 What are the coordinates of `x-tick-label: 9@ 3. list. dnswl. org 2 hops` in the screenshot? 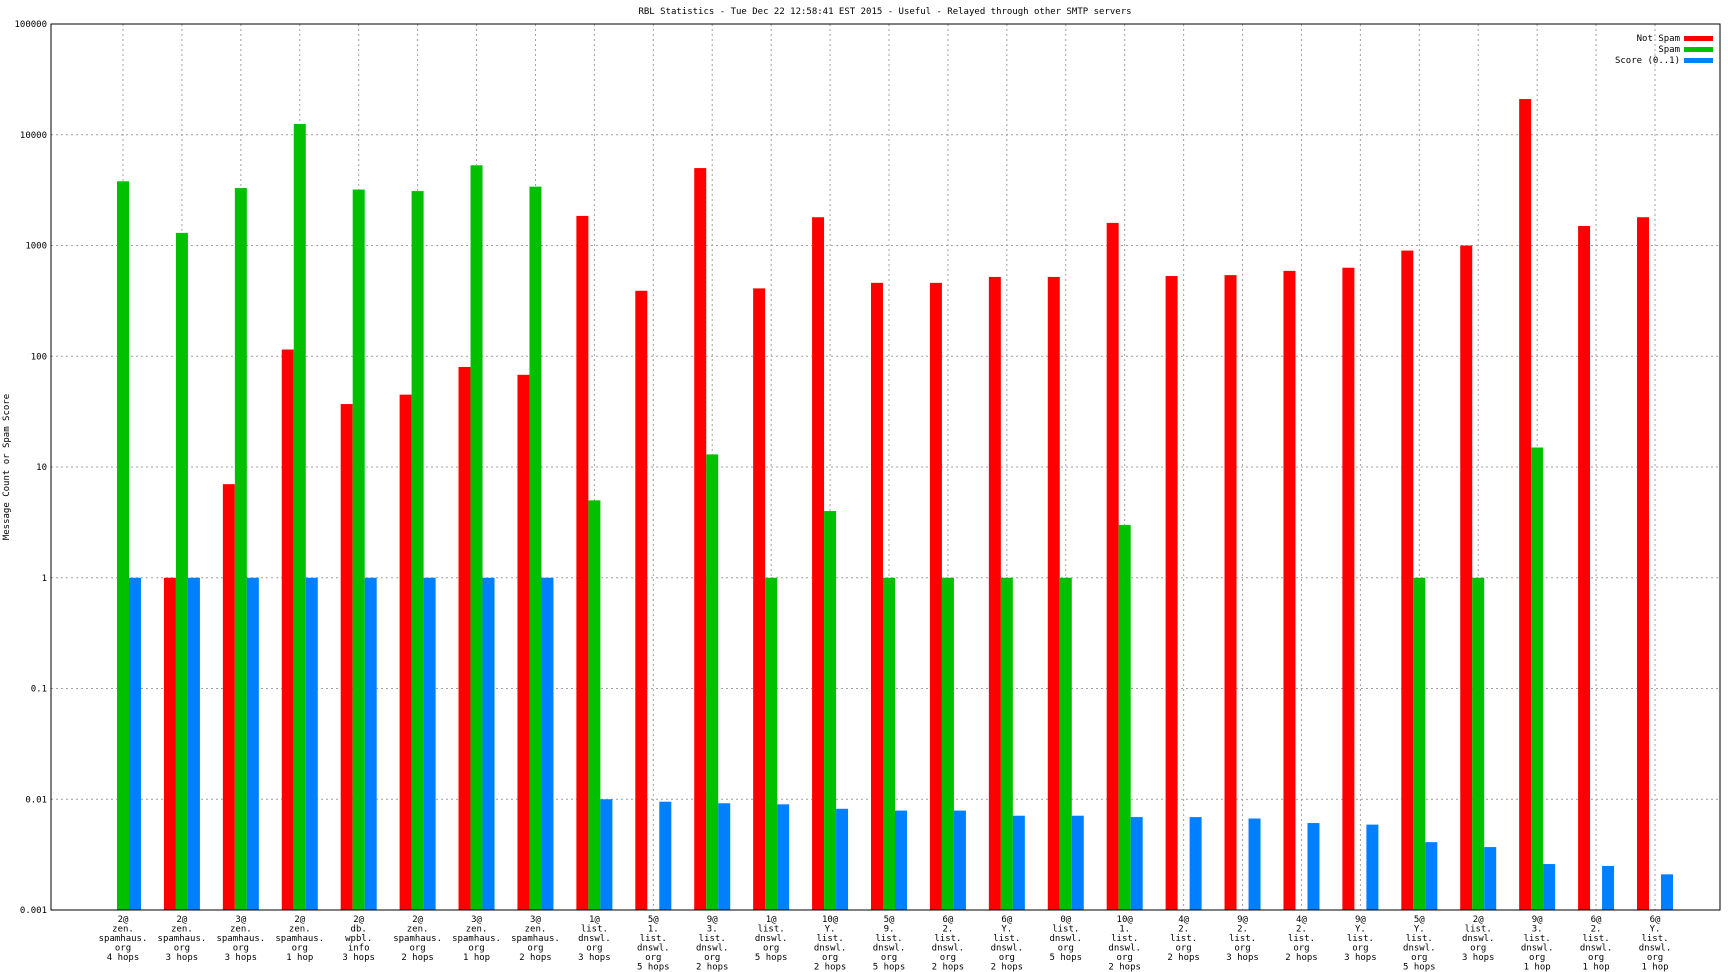 It's located at (712, 943).